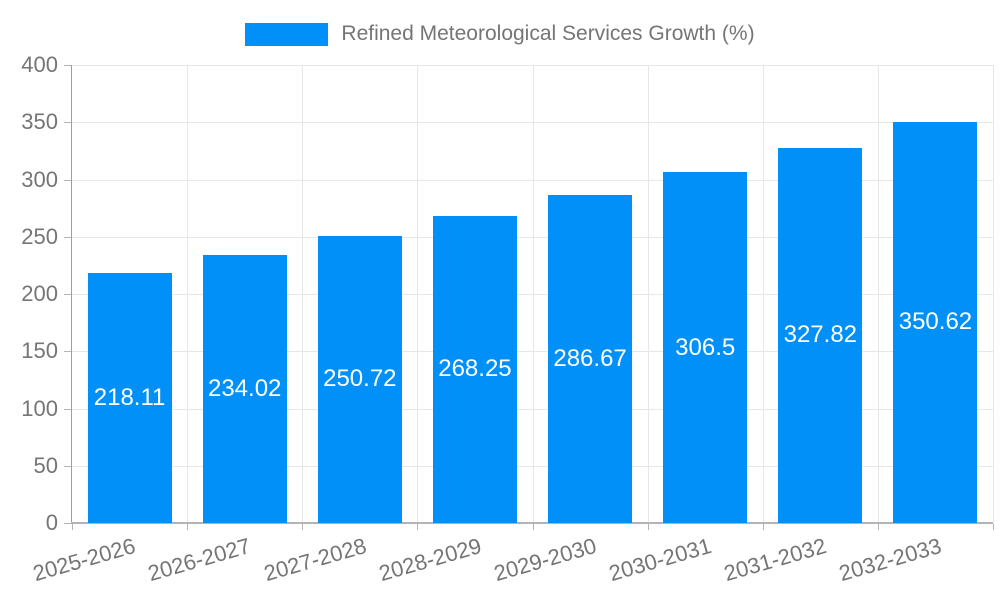  What do you see at coordinates (39, 293) in the screenshot?
I see `y-axis-tick-label: 200` at bounding box center [39, 293].